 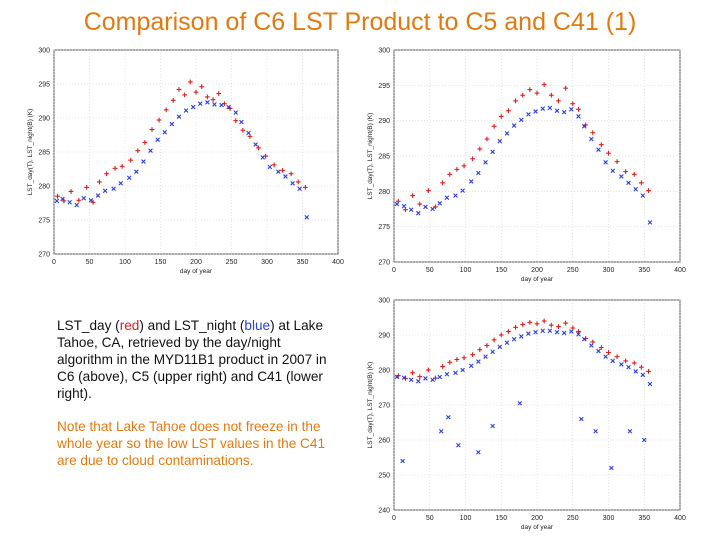 What do you see at coordinates (430, 518) in the screenshot?
I see `x-tick-label: 50` at bounding box center [430, 518].